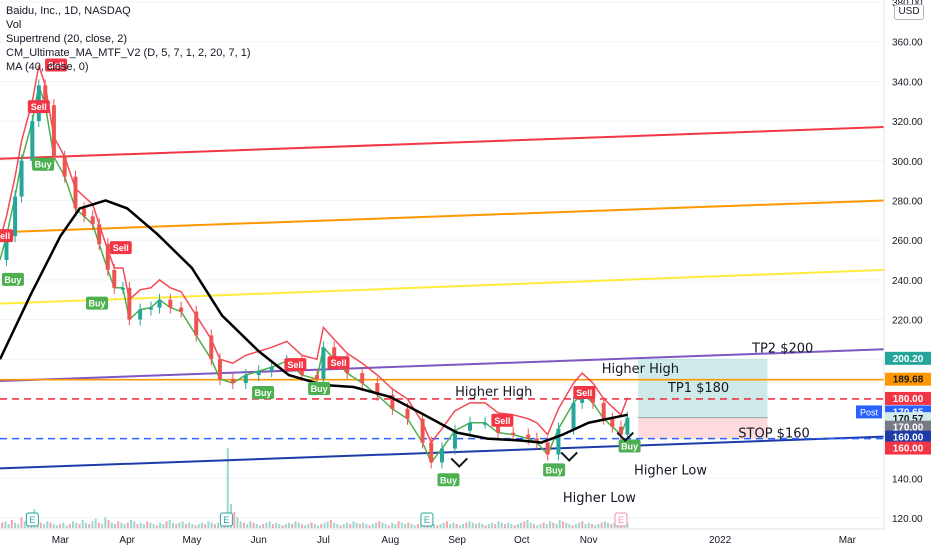 This screenshot has width=932, height=555. What do you see at coordinates (191, 540) in the screenshot?
I see `time-tick-label: May` at bounding box center [191, 540].